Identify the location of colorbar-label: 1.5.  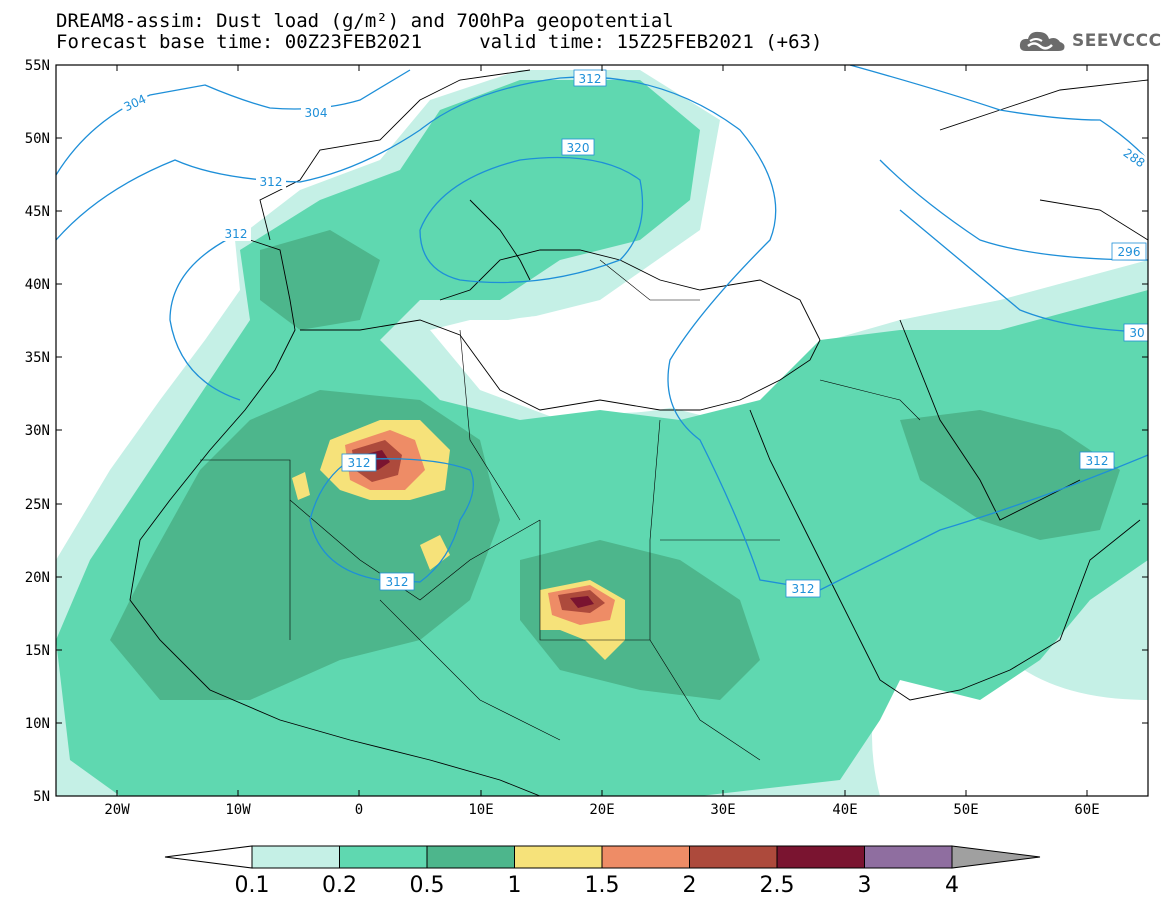
(602, 885).